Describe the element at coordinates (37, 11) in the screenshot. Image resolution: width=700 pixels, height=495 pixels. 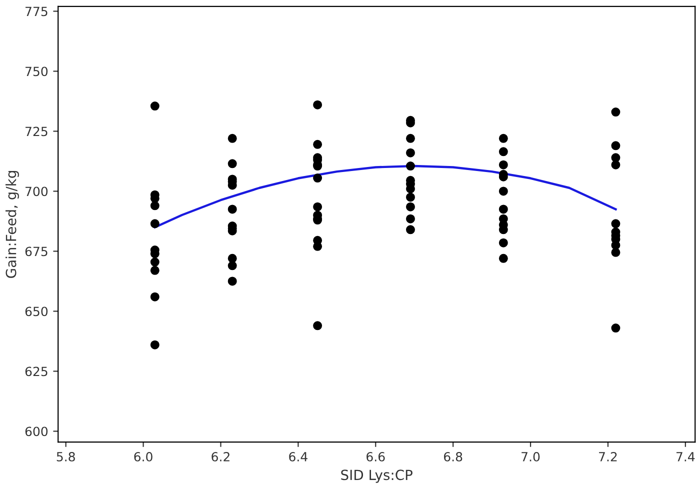
I see `y-tick-label: 775` at that location.